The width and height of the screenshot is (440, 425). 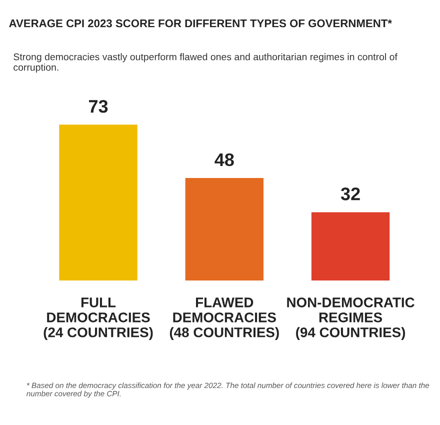 I want to click on x-tick-label: FLAWED DEMOCRACIES (48 COUNTRIES), so click(x=224, y=319).